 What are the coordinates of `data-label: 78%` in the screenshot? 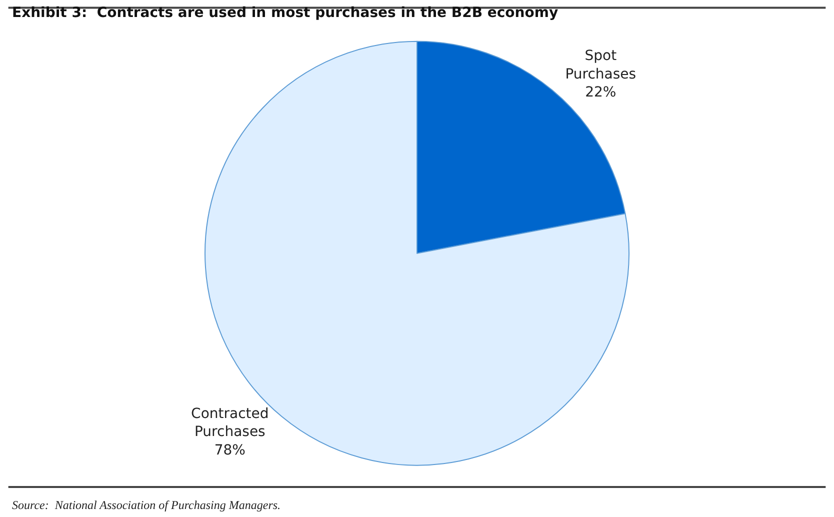 It's located at (230, 450).